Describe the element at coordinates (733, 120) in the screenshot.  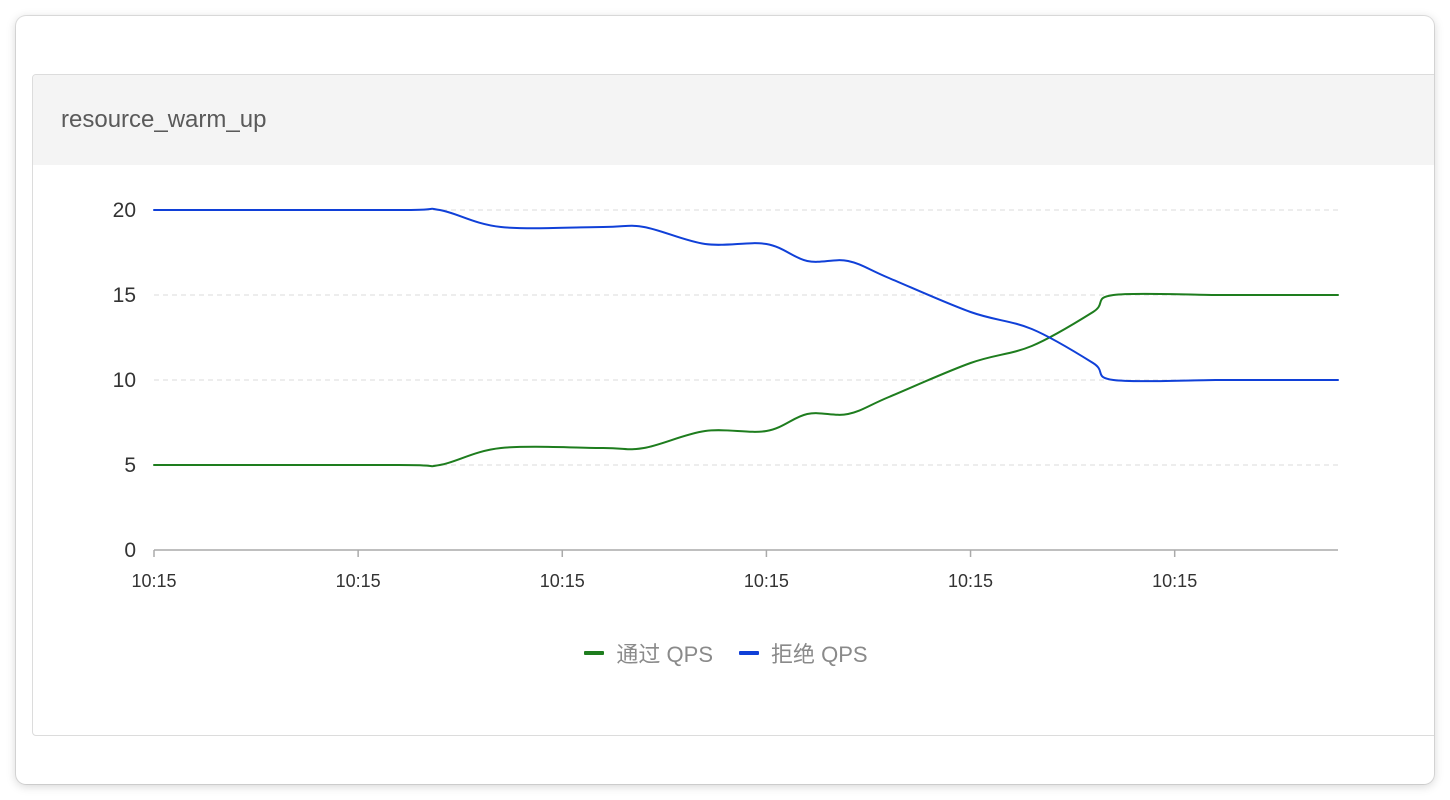
I see `panel-header: resource_warm_up` at that location.